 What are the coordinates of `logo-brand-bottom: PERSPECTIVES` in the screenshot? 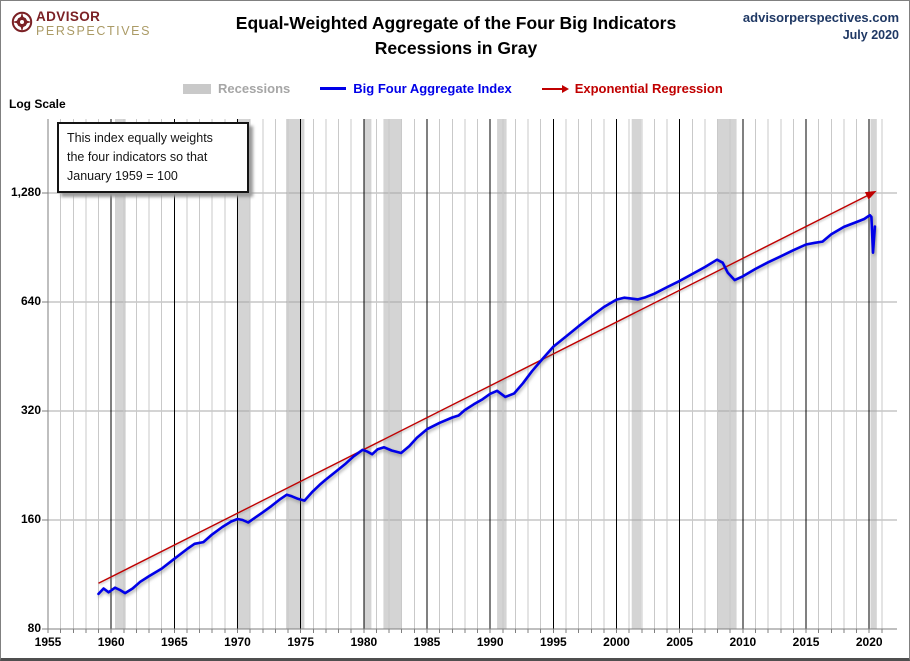 It's located at (94, 30).